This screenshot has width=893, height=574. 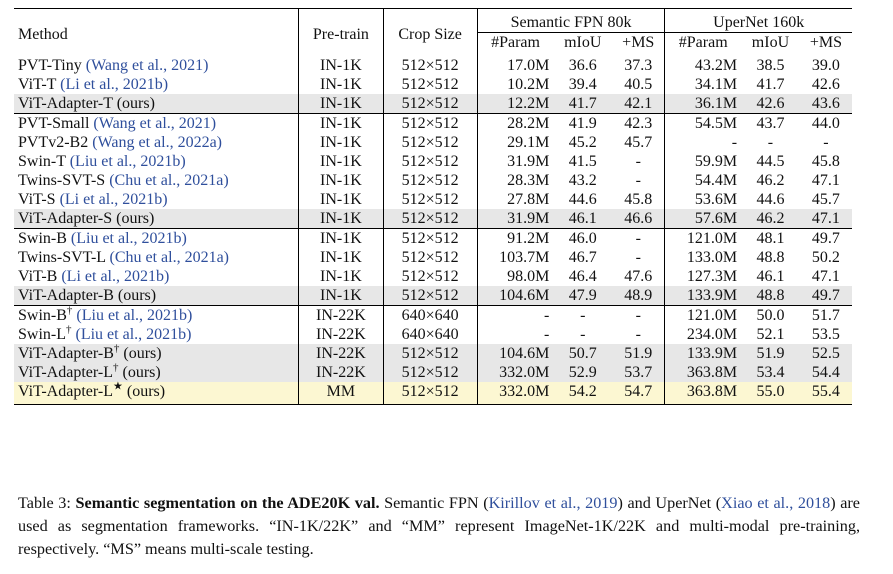 What do you see at coordinates (583, 393) in the screenshot?
I see `fpn-miou-cell: 54.2` at bounding box center [583, 393].